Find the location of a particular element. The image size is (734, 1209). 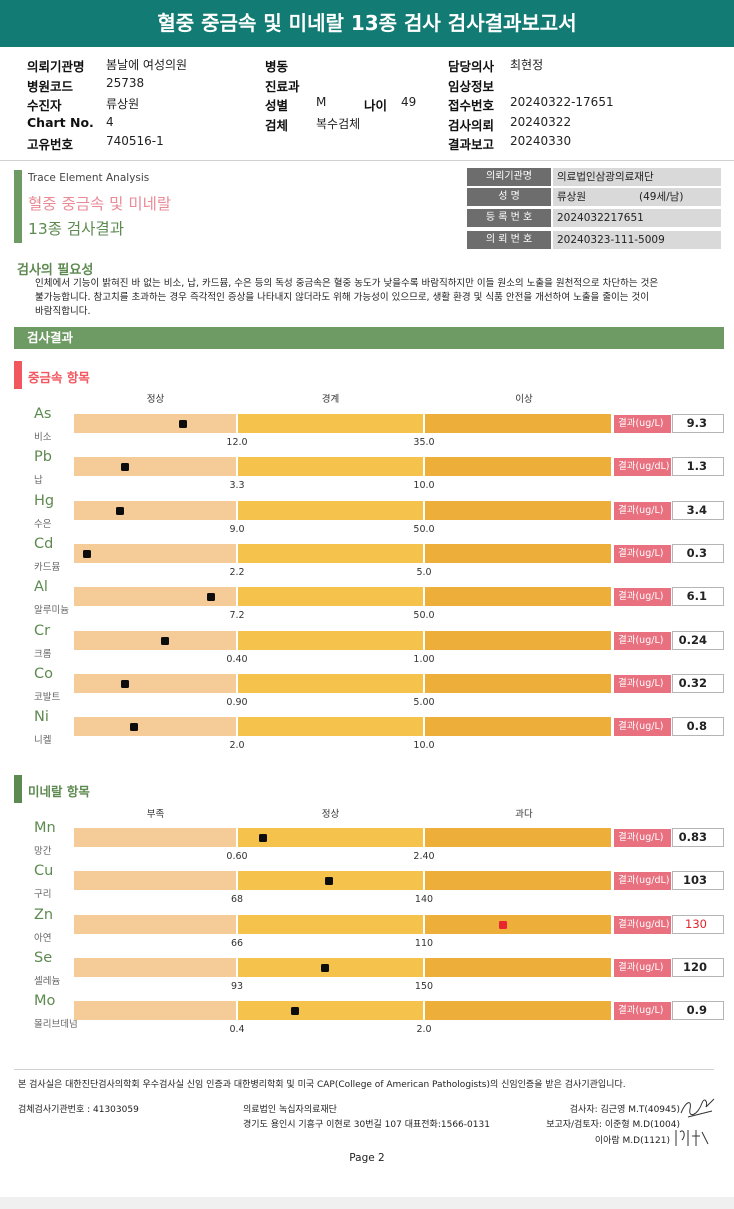

element-symbol: Cd is located at coordinates (44, 543).